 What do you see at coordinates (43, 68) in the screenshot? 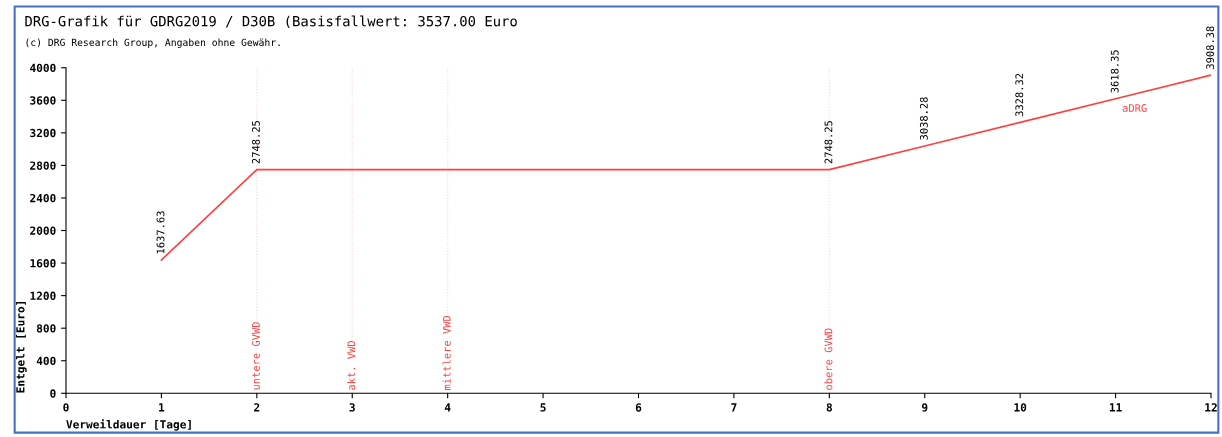
I see `y-tick-label: 4000` at bounding box center [43, 68].